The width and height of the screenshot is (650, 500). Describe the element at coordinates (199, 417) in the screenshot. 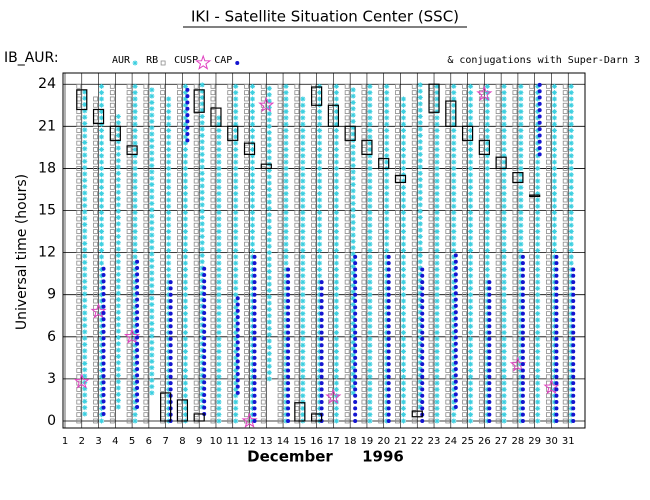

I see `conjugation-box` at that location.